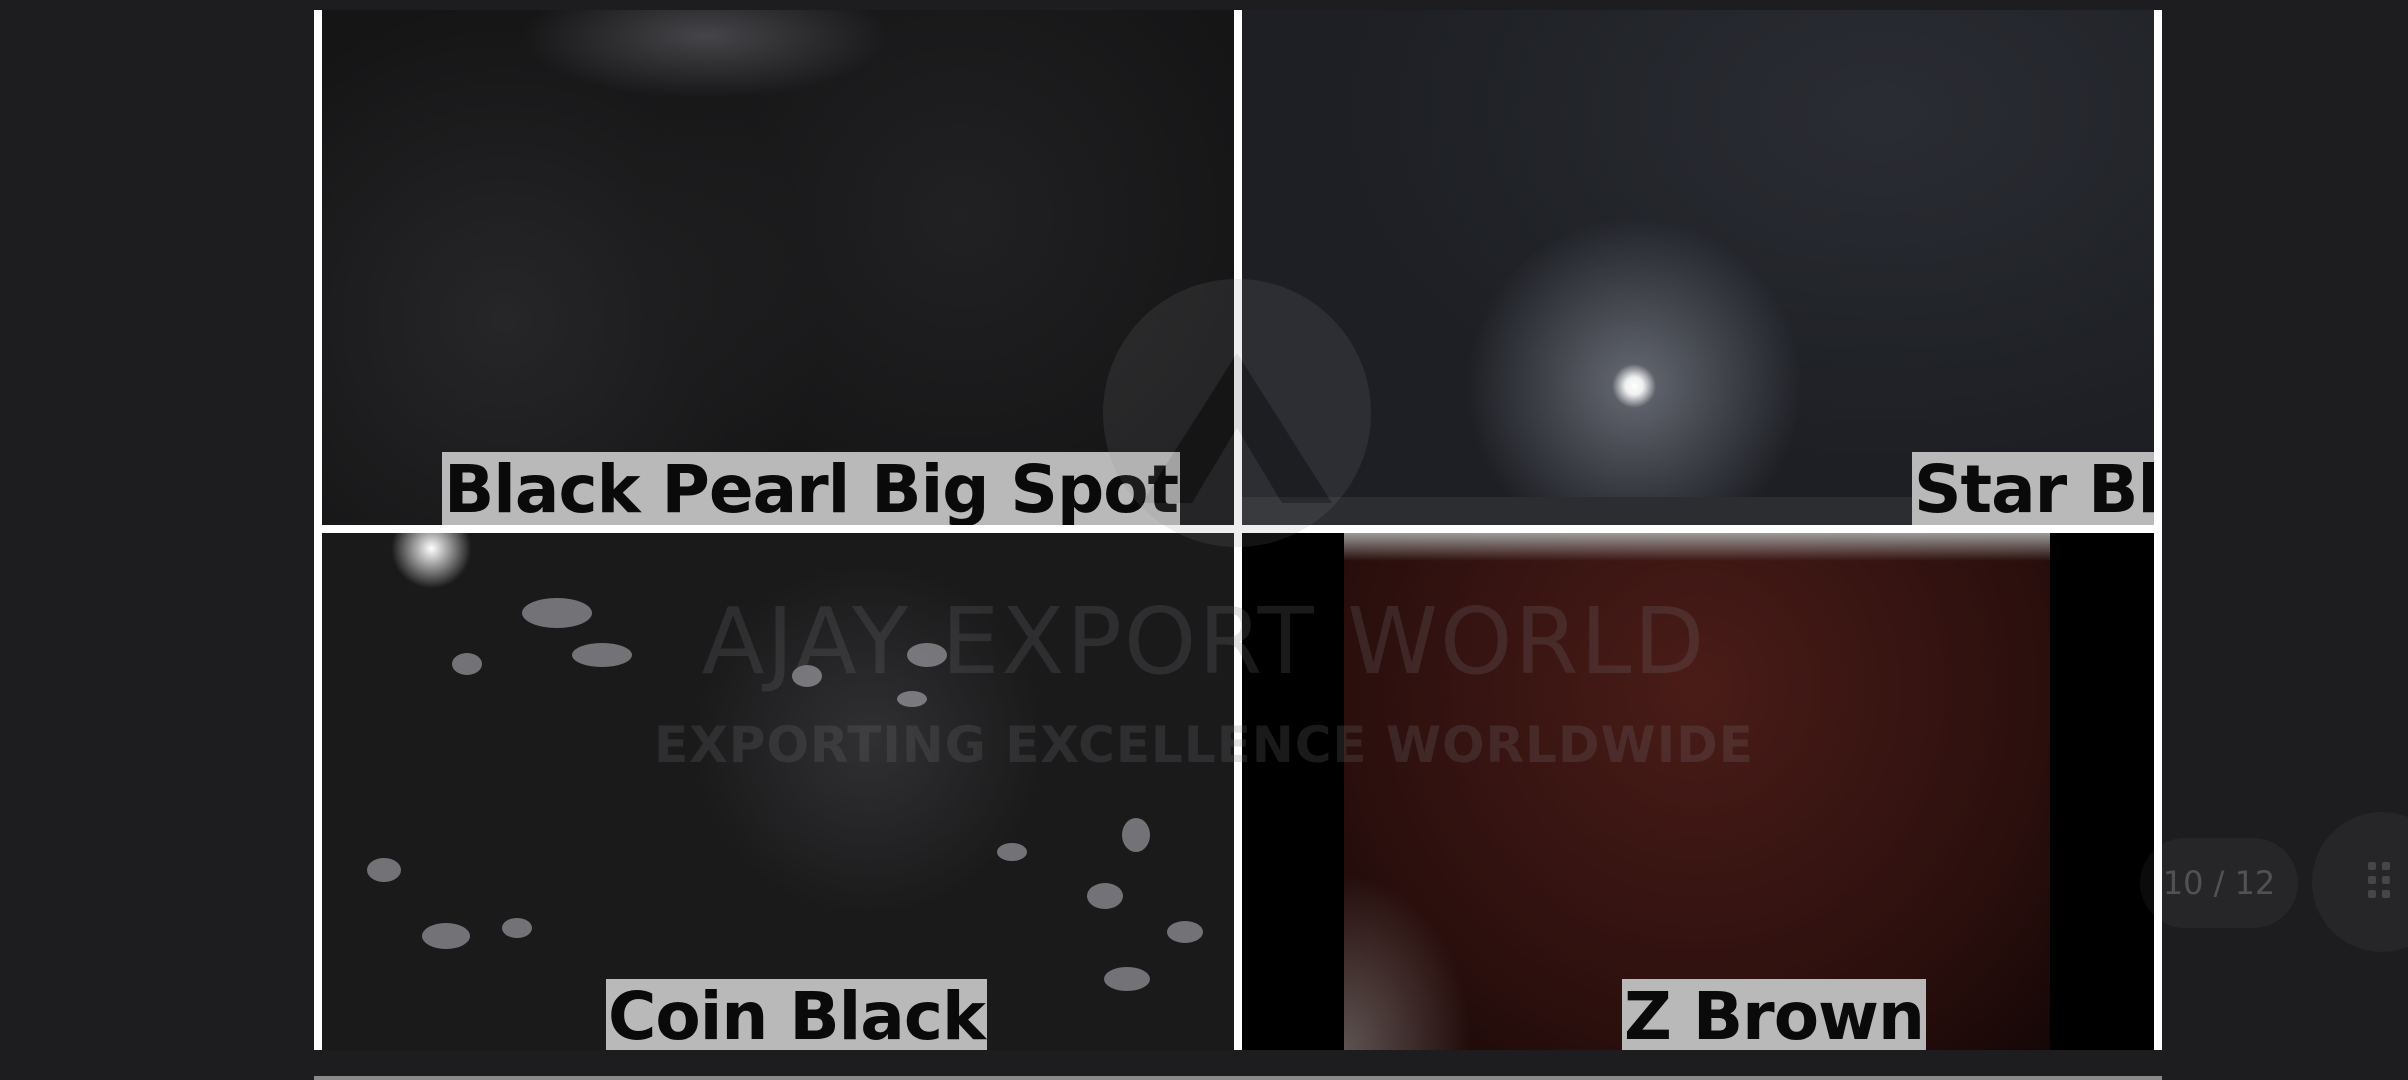  Describe the element at coordinates (2360, 882) in the screenshot. I see `grid-view-button` at that location.